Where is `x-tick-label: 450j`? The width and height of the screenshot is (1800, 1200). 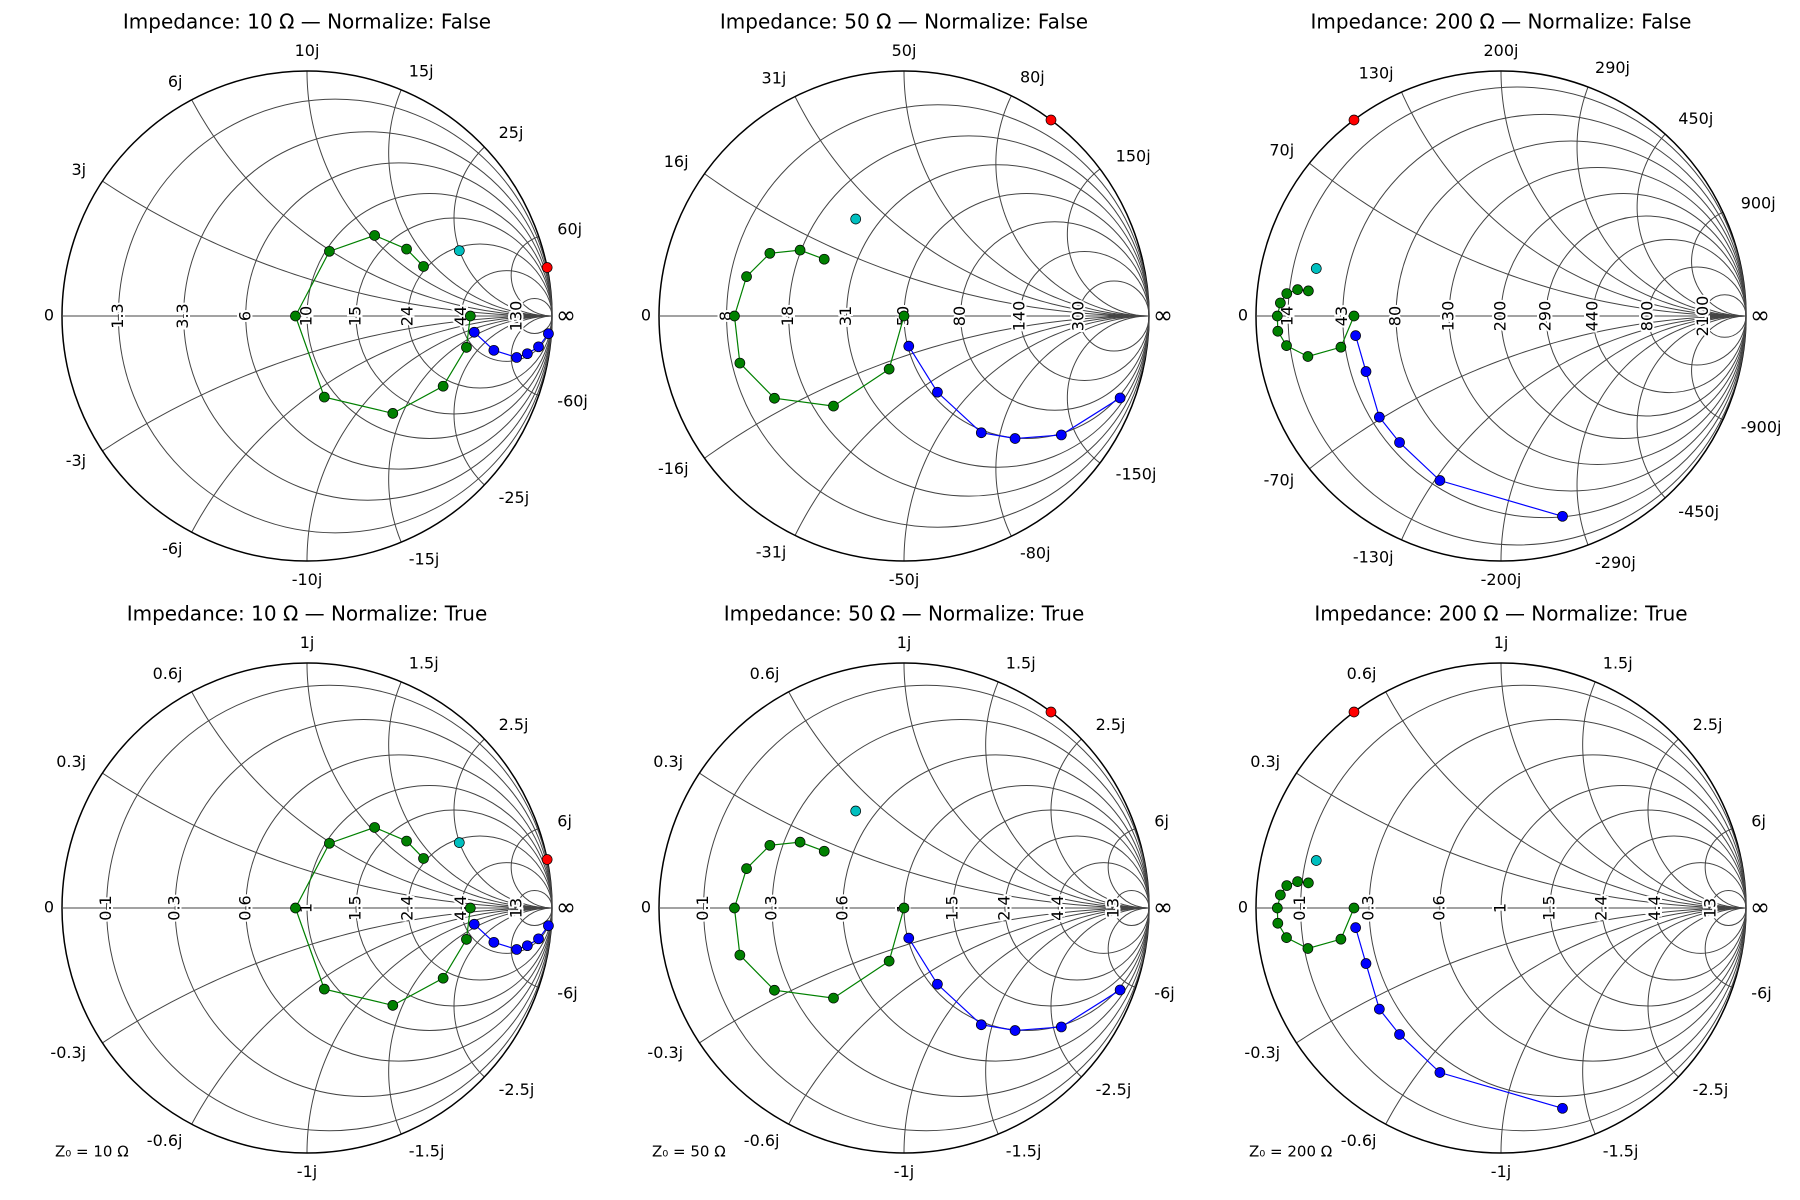 x-tick-label: 450j is located at coordinates (1695, 118).